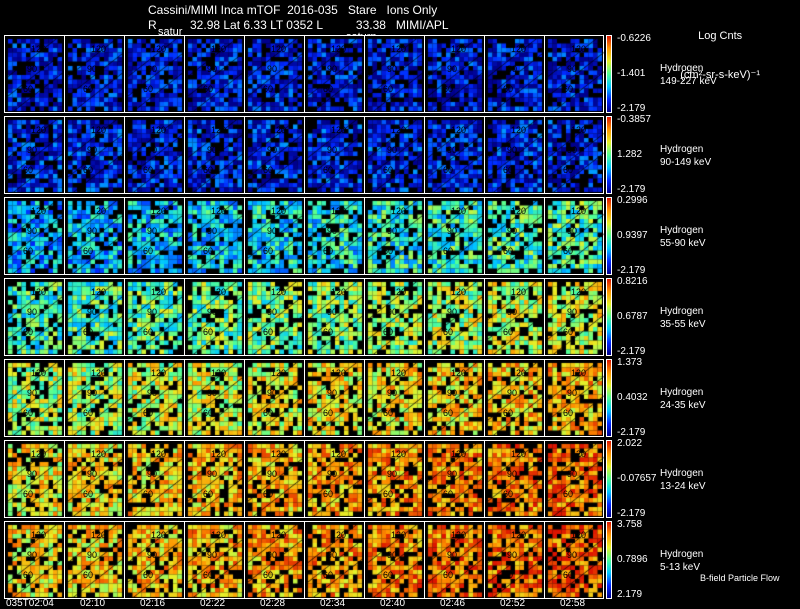  What do you see at coordinates (630, 154) in the screenshot?
I see `colorbar-mid-label: 1.282` at bounding box center [630, 154].